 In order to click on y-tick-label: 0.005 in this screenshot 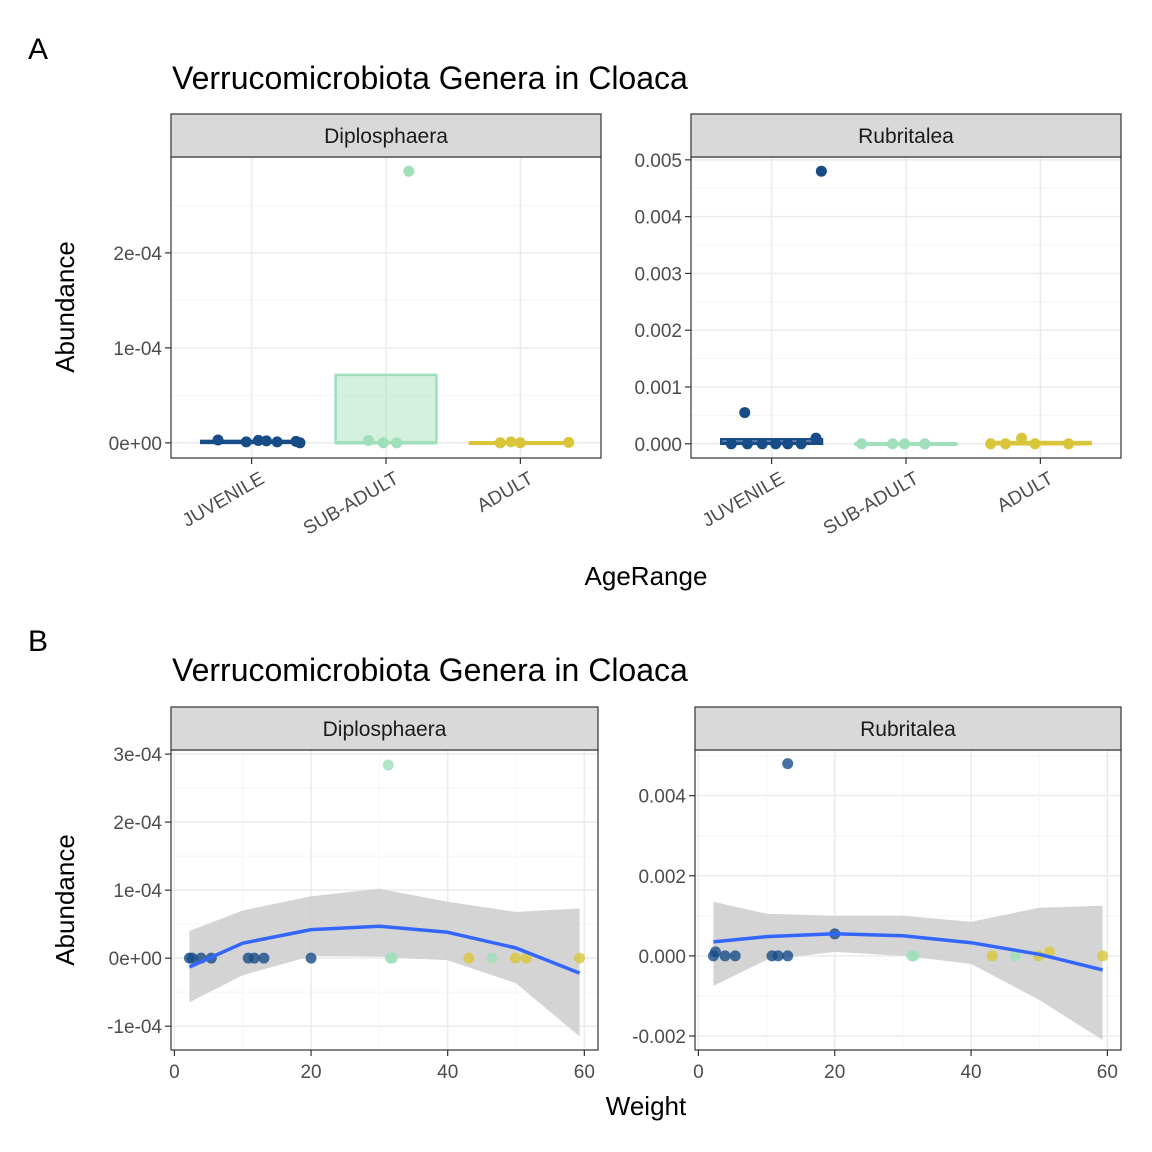, I will do `click(658, 161)`.